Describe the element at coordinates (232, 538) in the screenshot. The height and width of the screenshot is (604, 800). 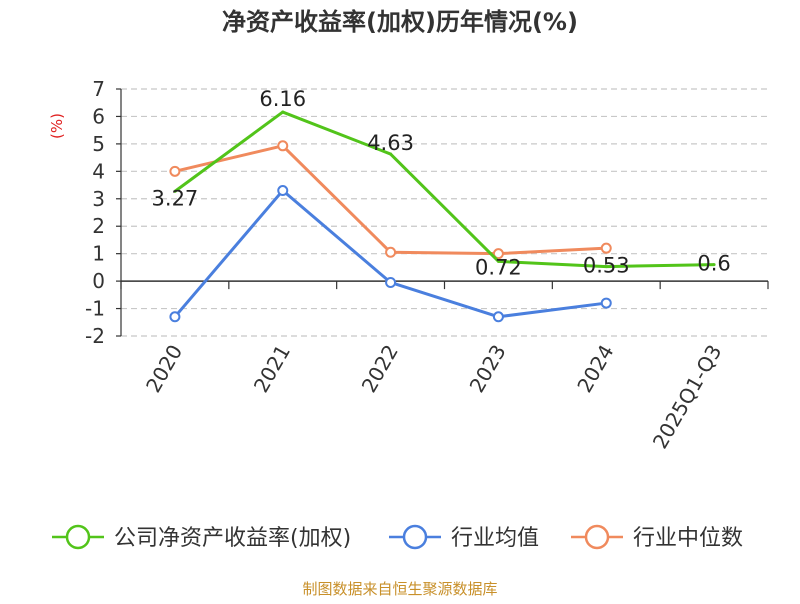
I see `legend-label: 公司净资产收益率(加权)` at that location.